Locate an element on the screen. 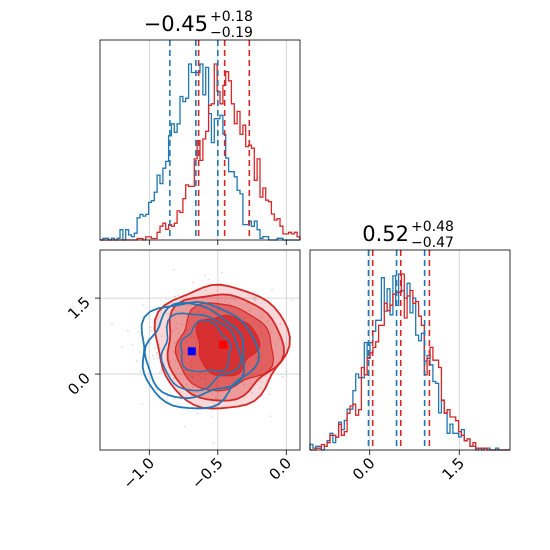 The image size is (550, 550). histogram-param2-blue is located at coordinates (409, 362).